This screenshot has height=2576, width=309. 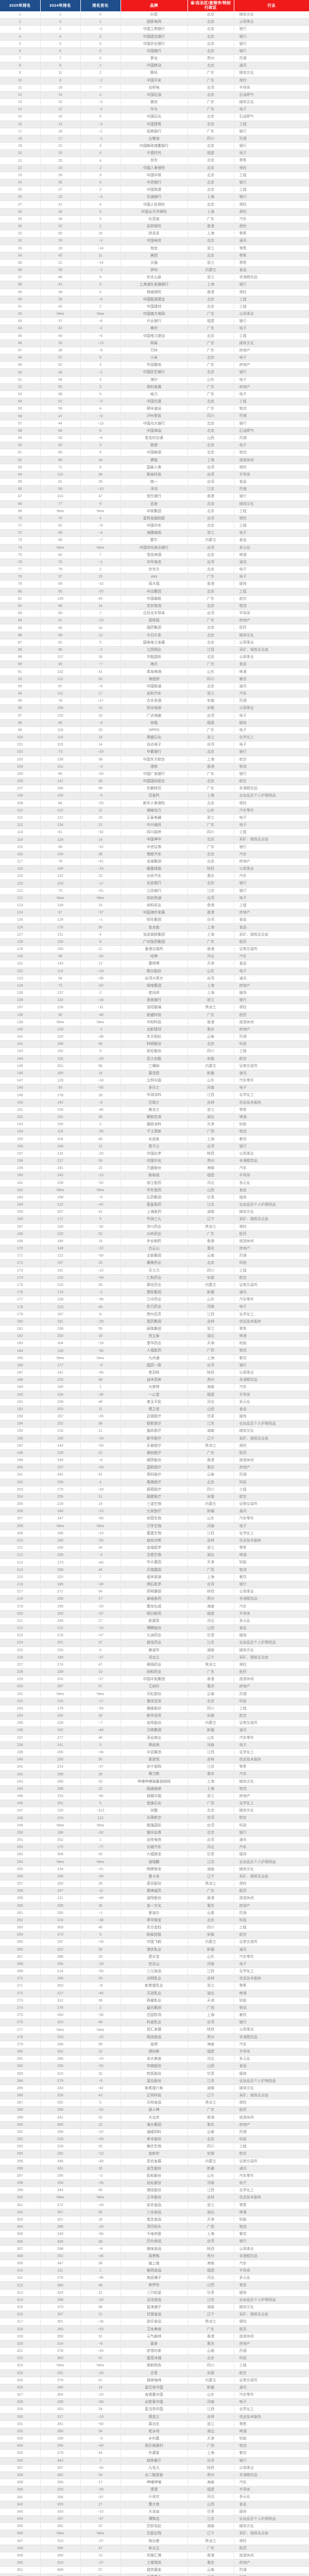 What do you see at coordinates (272, 599) in the screenshot?
I see `cell-industry: 航空` at bounding box center [272, 599].